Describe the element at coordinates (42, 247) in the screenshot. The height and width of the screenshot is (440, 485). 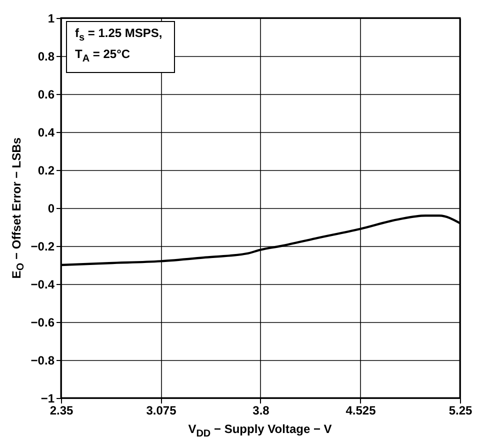
I see `y-tick-label: −0.2` at that location.